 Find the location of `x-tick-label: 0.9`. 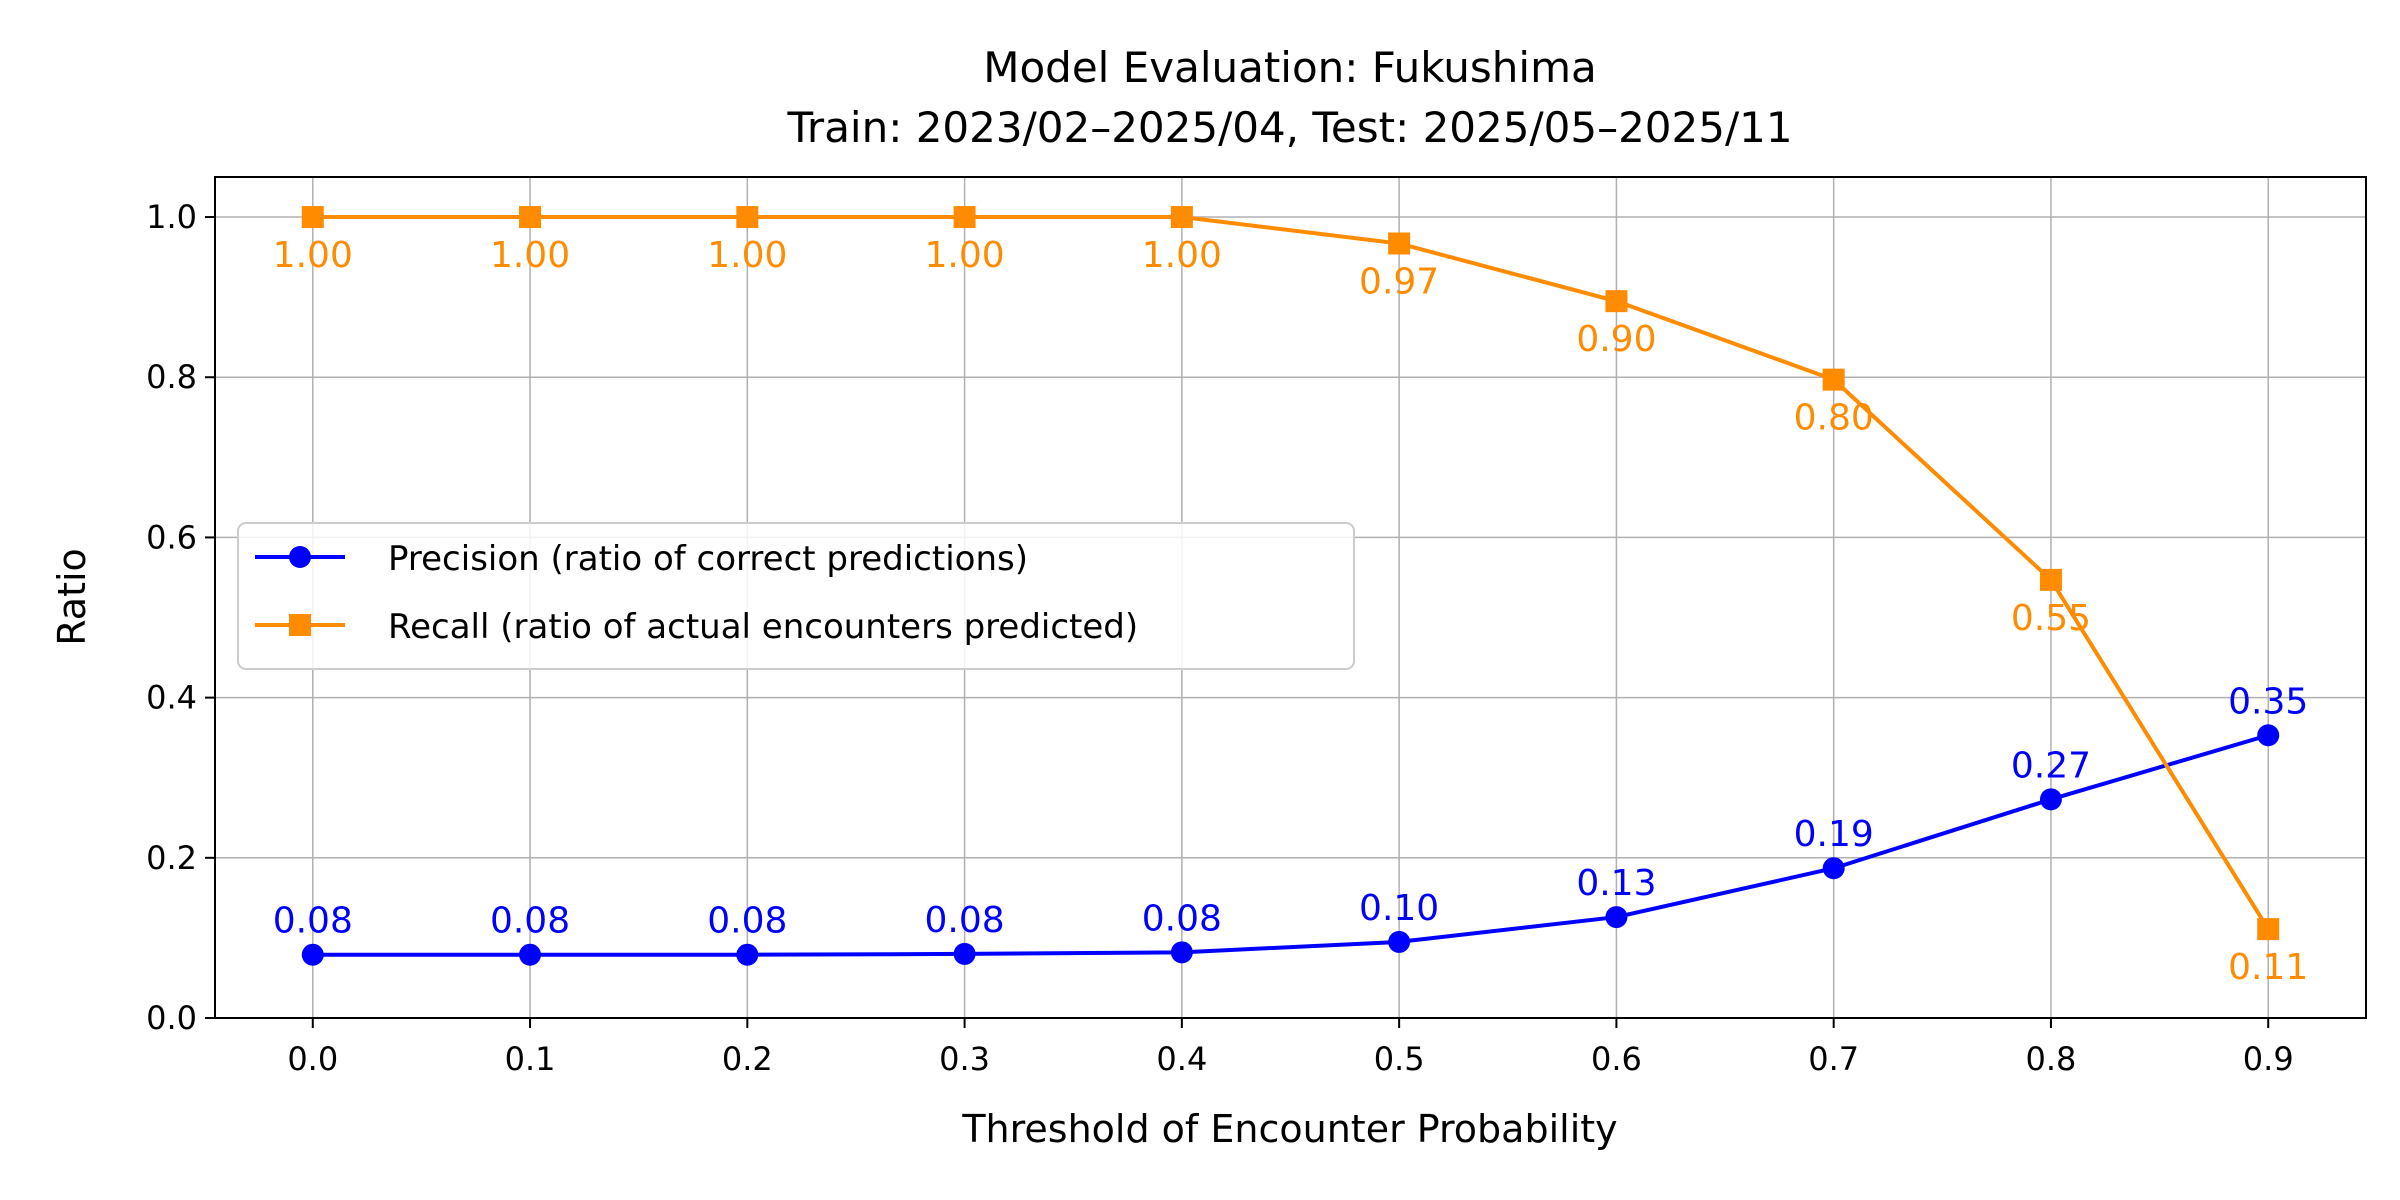

x-tick-label: 0.9 is located at coordinates (2268, 1059).